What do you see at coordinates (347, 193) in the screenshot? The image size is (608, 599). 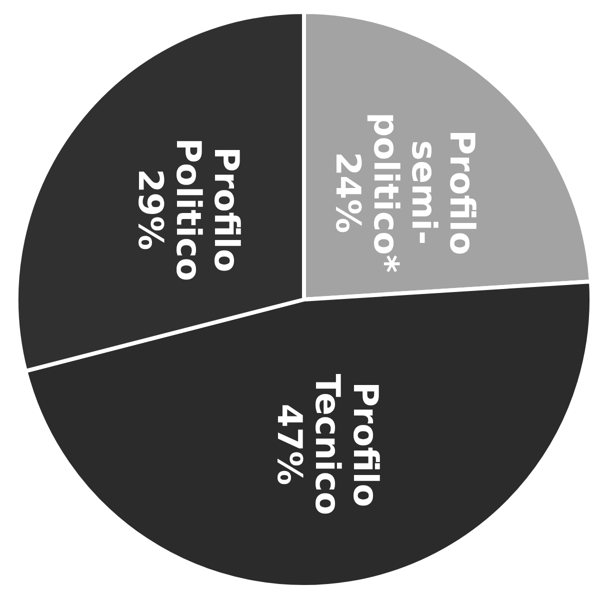 I see `data-label: 24%` at bounding box center [347, 193].